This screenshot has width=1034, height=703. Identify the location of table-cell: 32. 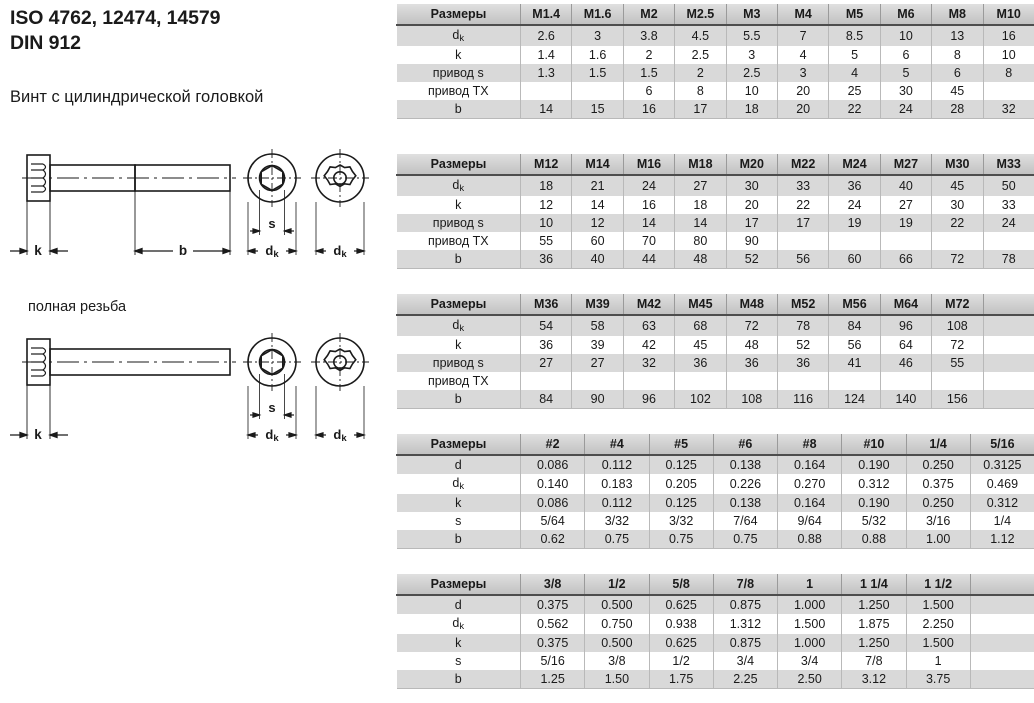
(649, 363).